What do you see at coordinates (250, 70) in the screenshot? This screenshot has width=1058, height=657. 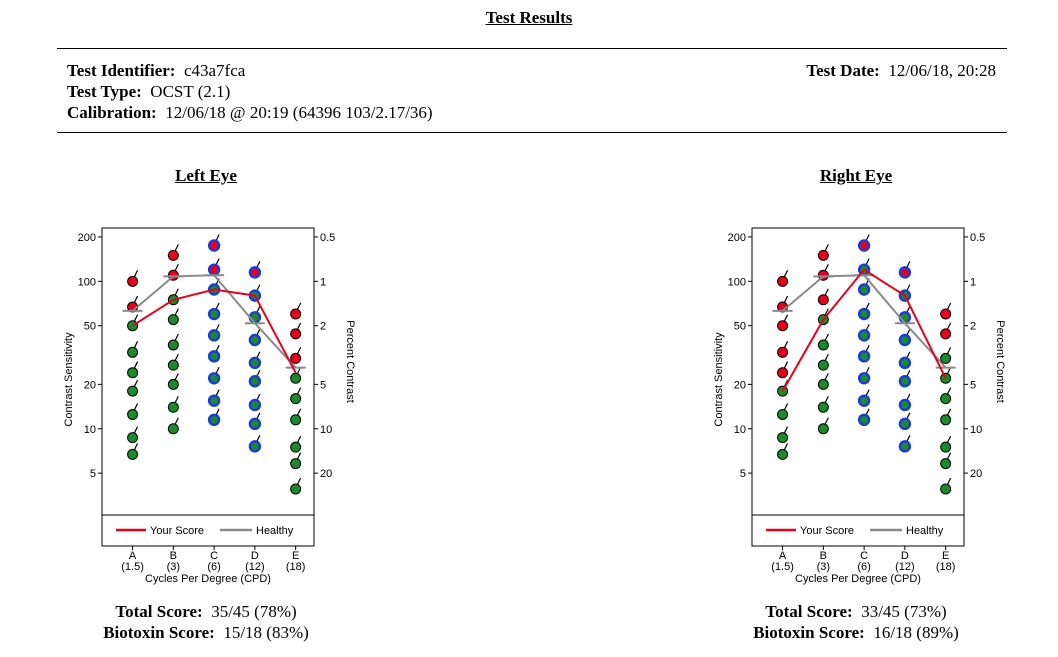 I see `test-identifier-row: Test Identifier: c43a7fca` at bounding box center [250, 70].